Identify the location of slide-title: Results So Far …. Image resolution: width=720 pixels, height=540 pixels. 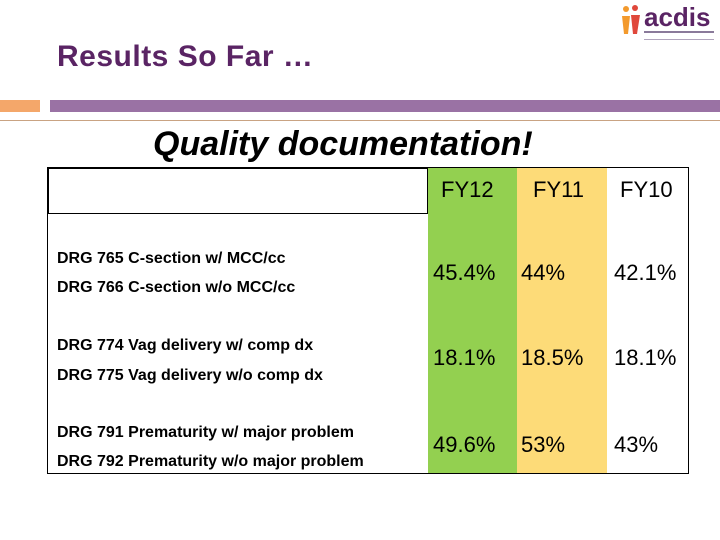
(185, 56).